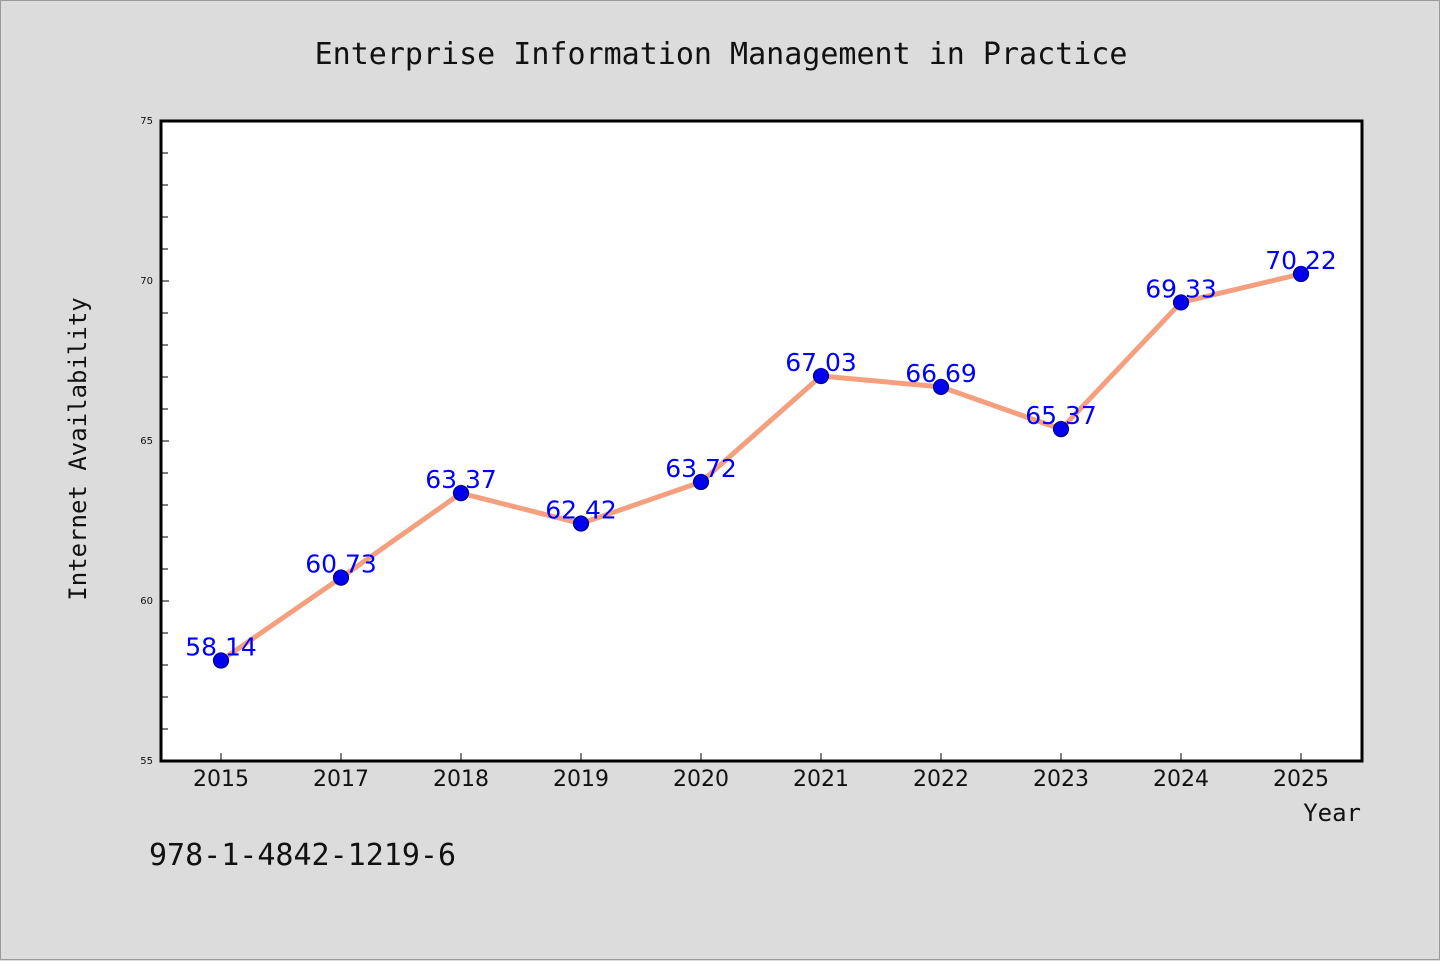  Describe the element at coordinates (302, 855) in the screenshot. I see `isbn-text: 978-1-4842-1219-6` at that location.